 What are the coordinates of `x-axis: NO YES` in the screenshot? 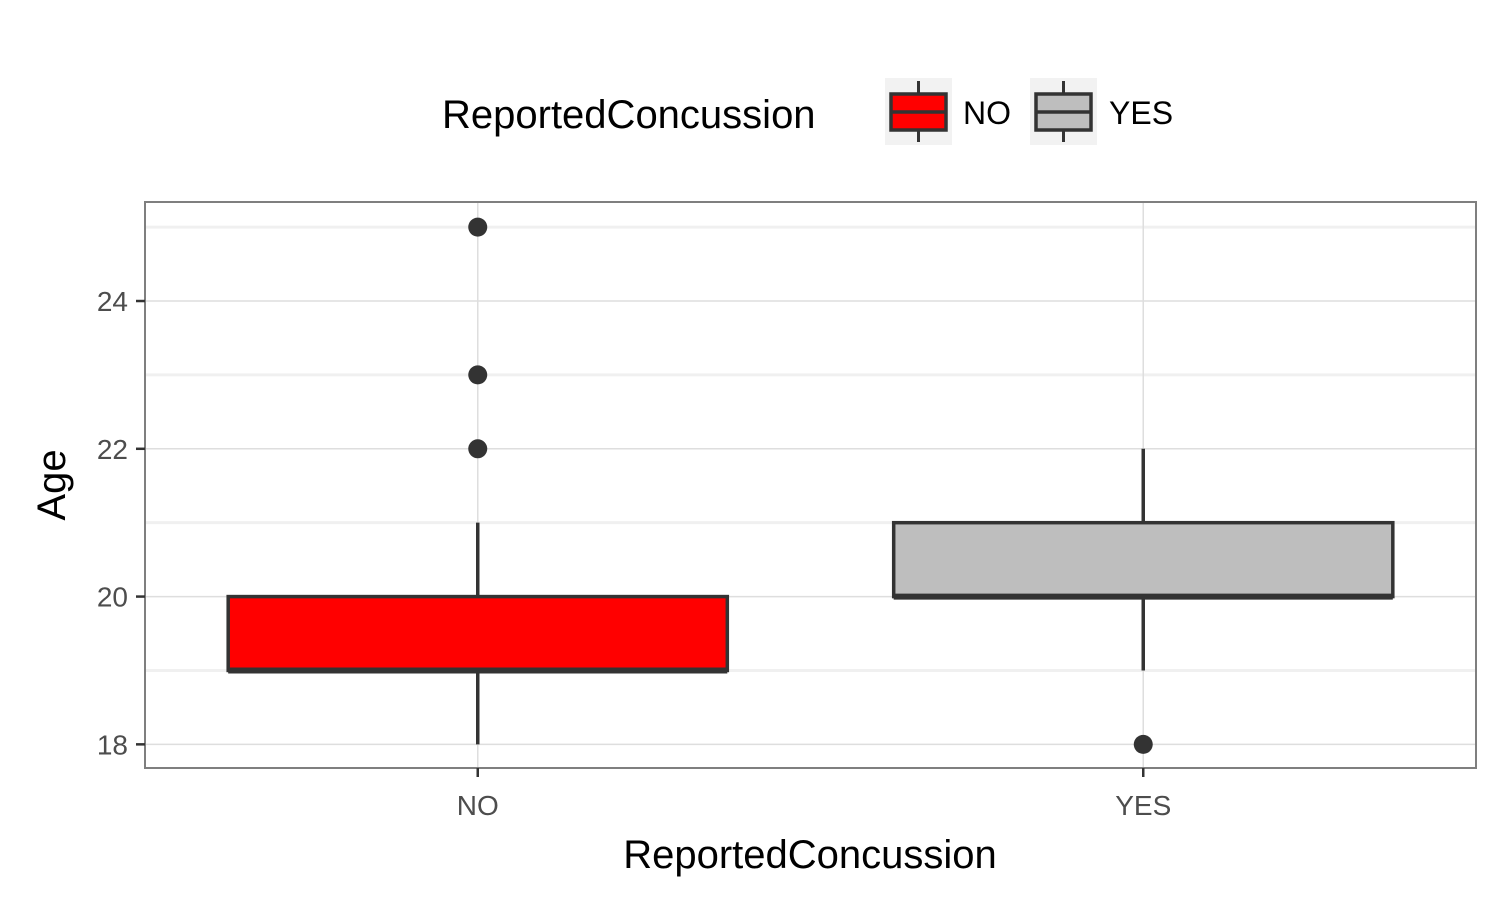 It's located at (814, 794).